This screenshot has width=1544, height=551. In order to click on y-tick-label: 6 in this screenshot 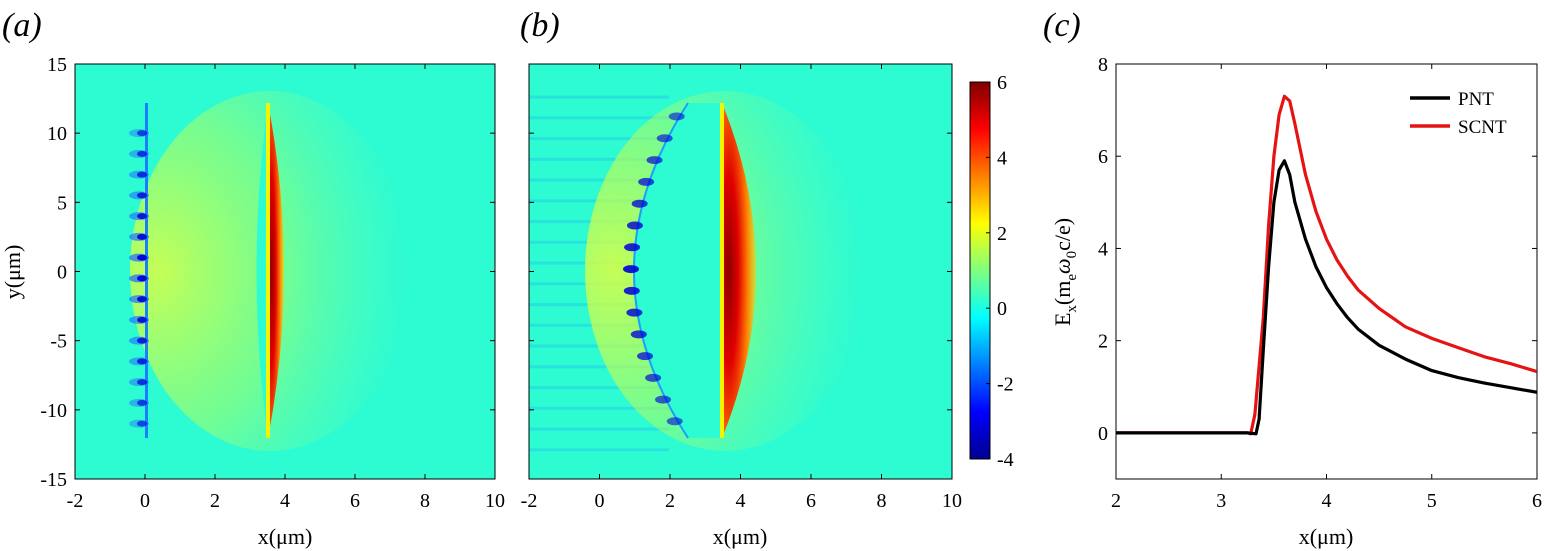, I will do `click(1103, 157)`.